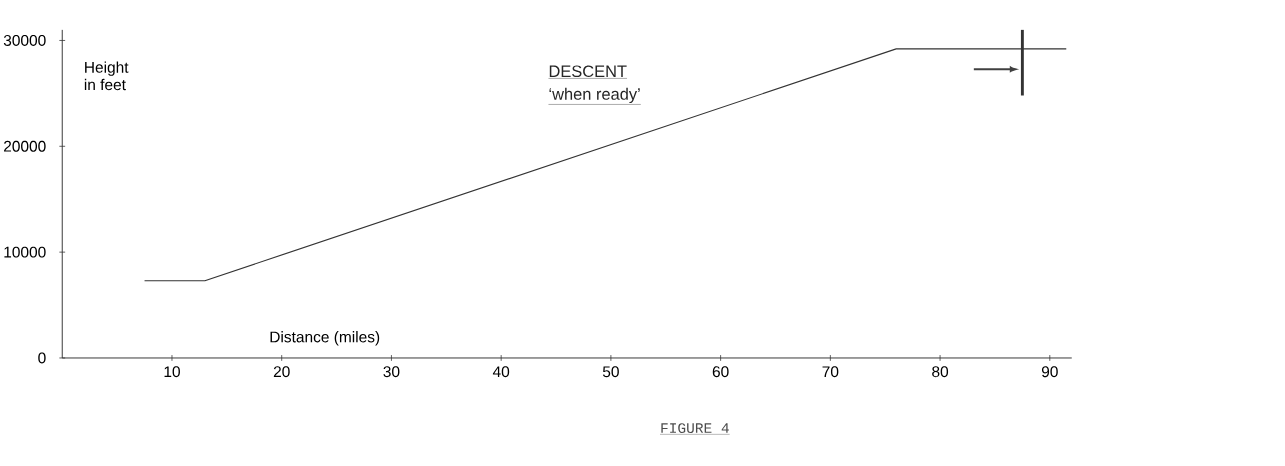 The width and height of the screenshot is (1285, 466). Describe the element at coordinates (594, 95) in the screenshot. I see `annotation: ‘when ready’` at that location.